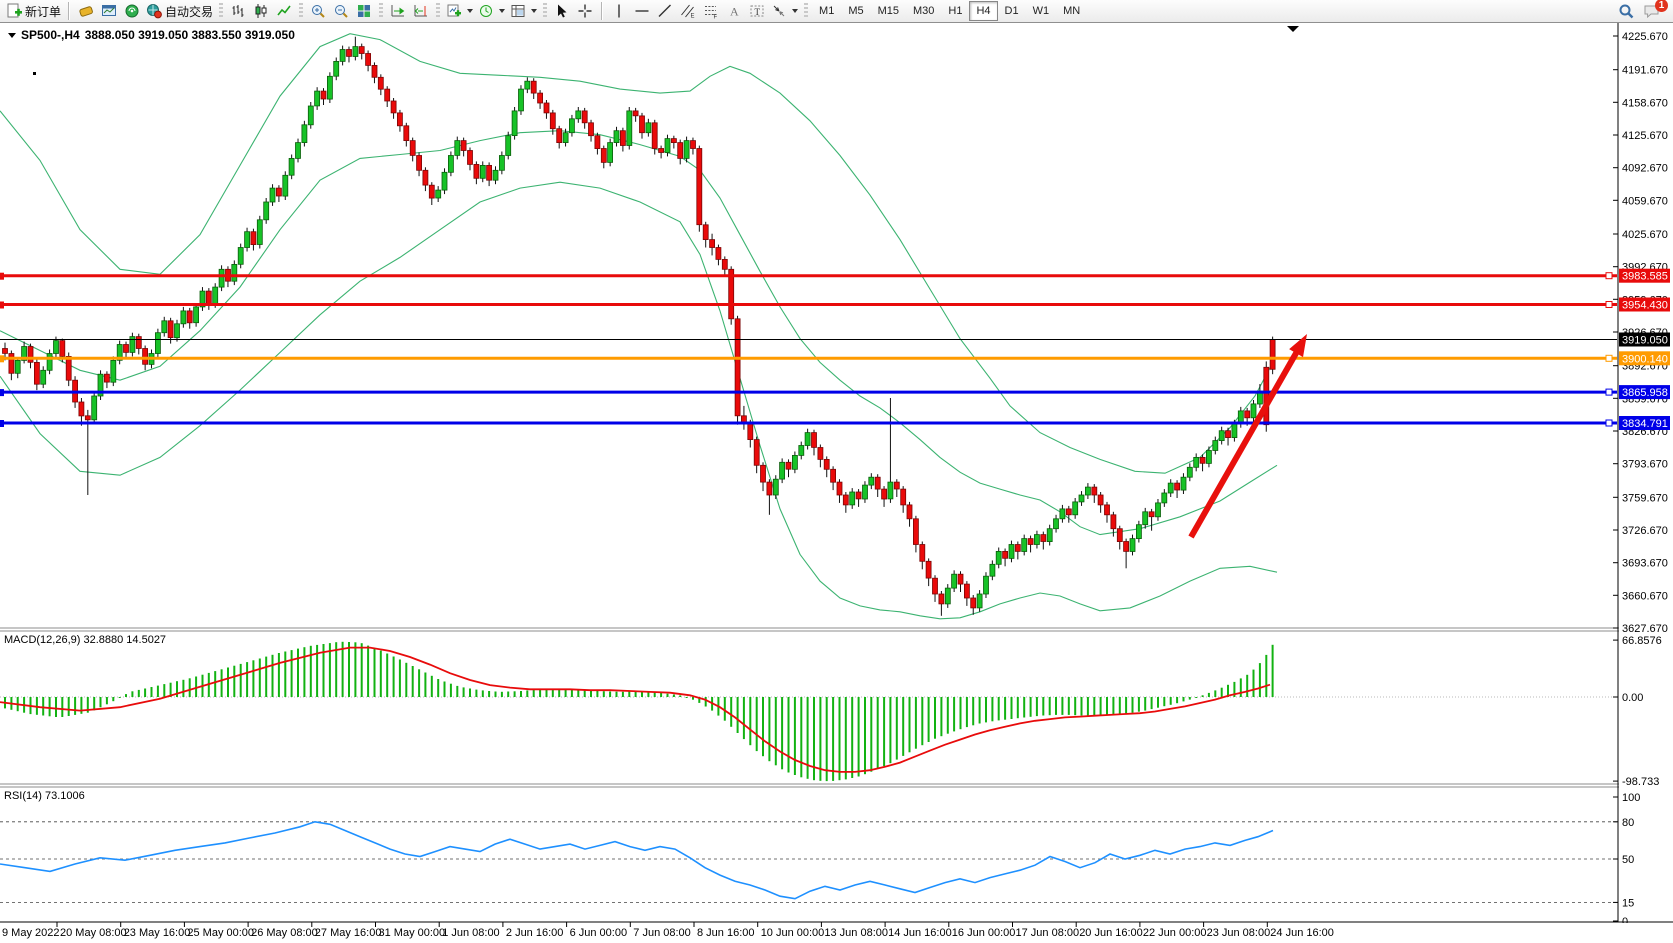 The image size is (1673, 943). What do you see at coordinates (318, 11) in the screenshot?
I see `zoom-in-button` at bounding box center [318, 11].